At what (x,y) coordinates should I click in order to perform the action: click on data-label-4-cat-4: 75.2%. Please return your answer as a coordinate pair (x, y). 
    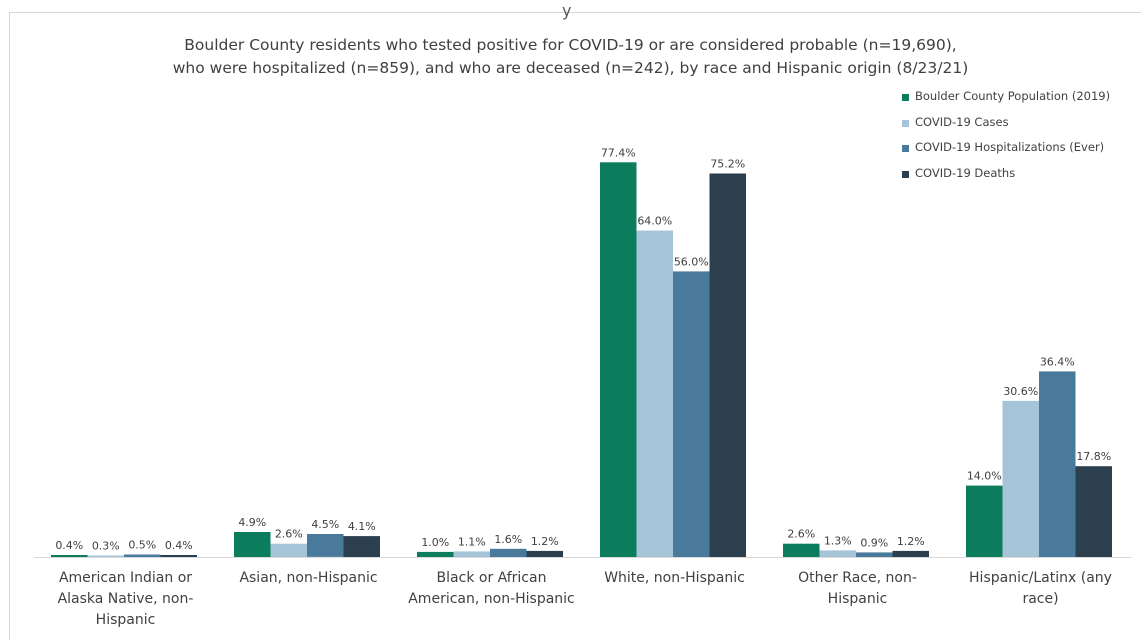
    Looking at the image, I should click on (727, 164).